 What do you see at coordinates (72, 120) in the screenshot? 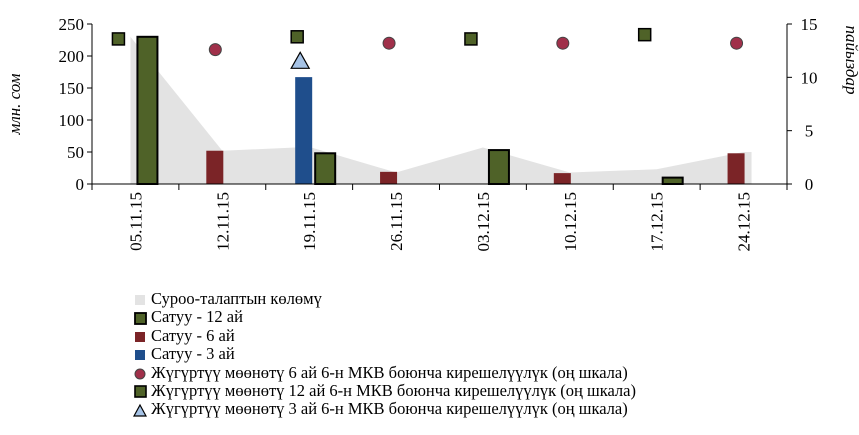
I see `left-tick-label: 100` at bounding box center [72, 120].